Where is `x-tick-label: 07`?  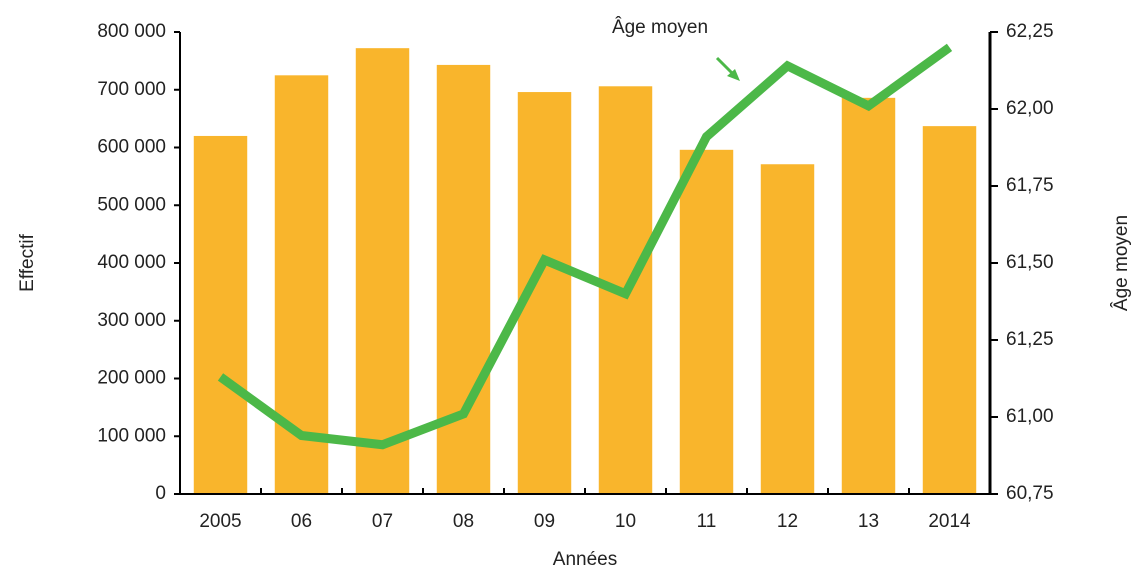
x-tick-label: 07 is located at coordinates (382, 521).